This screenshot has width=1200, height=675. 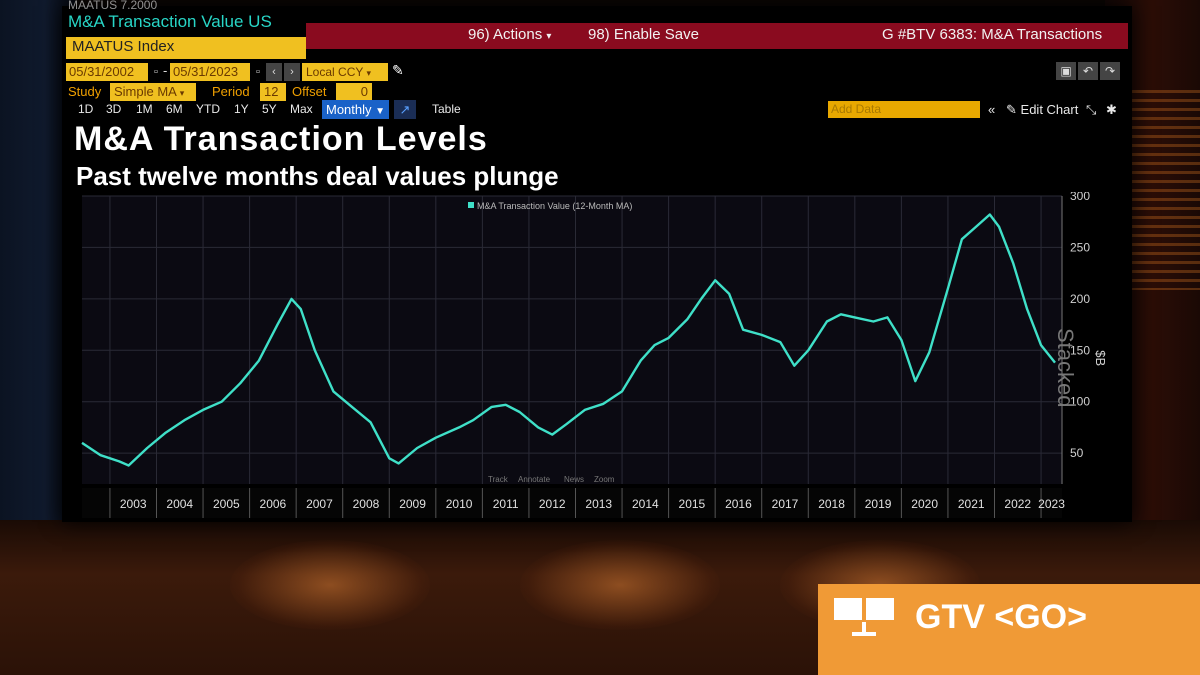 I want to click on line-chart-icon: ↗, so click(x=405, y=109).